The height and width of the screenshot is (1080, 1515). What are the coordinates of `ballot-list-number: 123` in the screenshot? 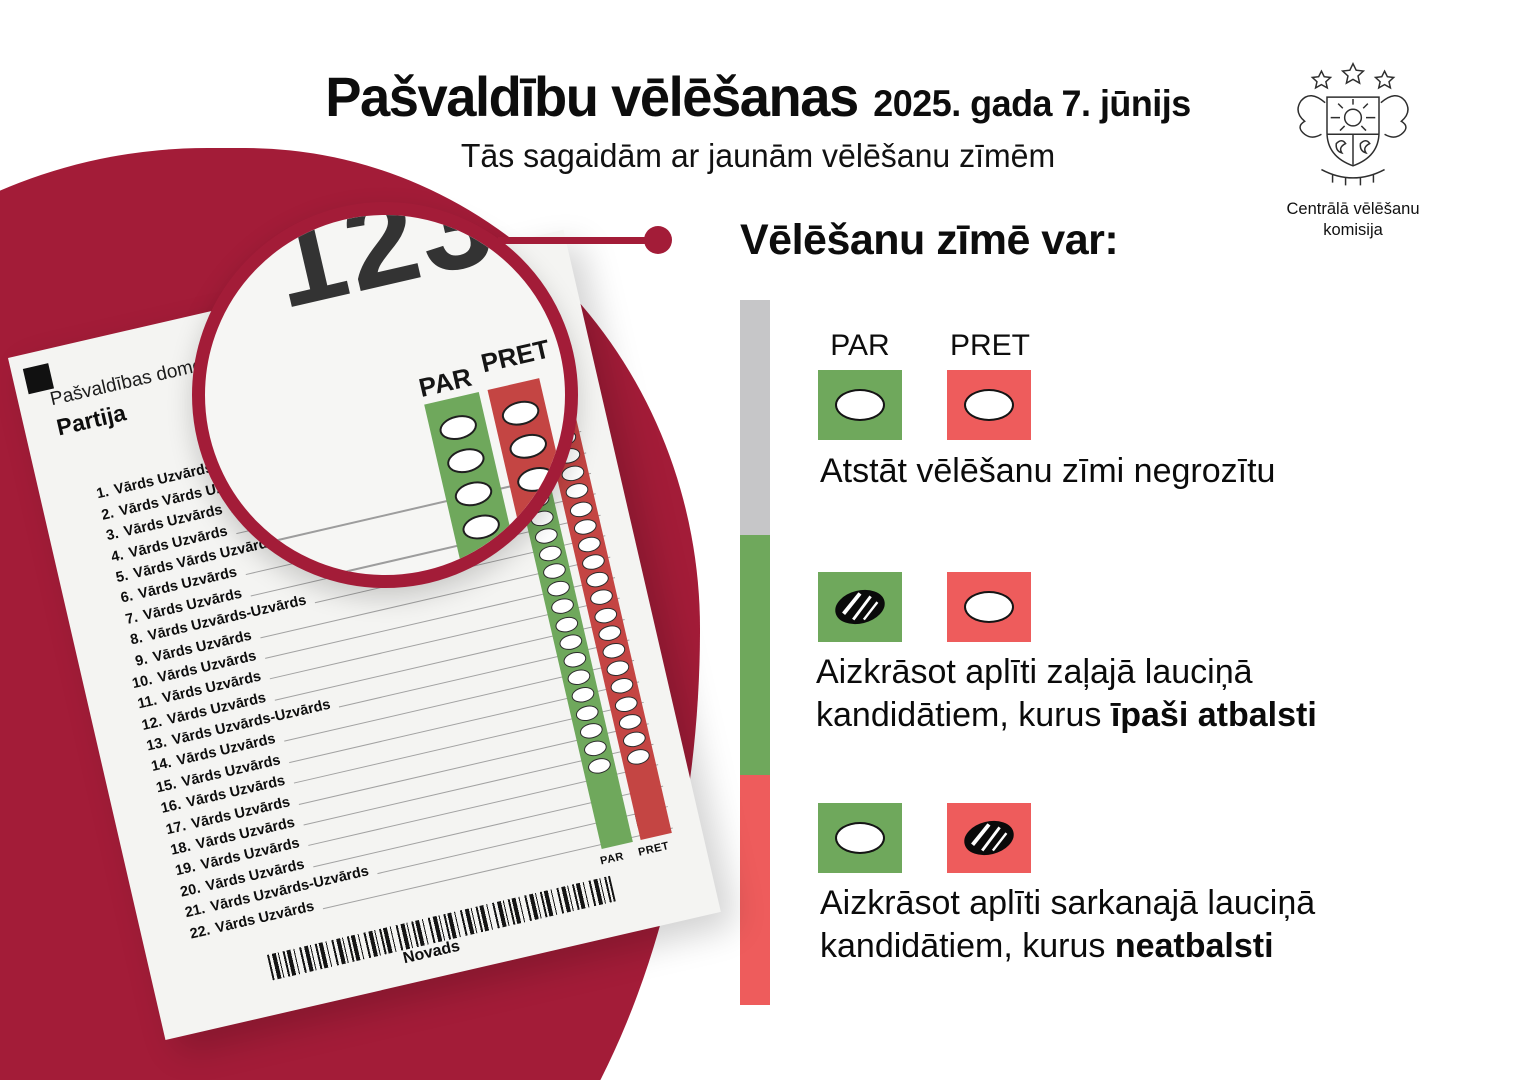 It's located at (383, 269).